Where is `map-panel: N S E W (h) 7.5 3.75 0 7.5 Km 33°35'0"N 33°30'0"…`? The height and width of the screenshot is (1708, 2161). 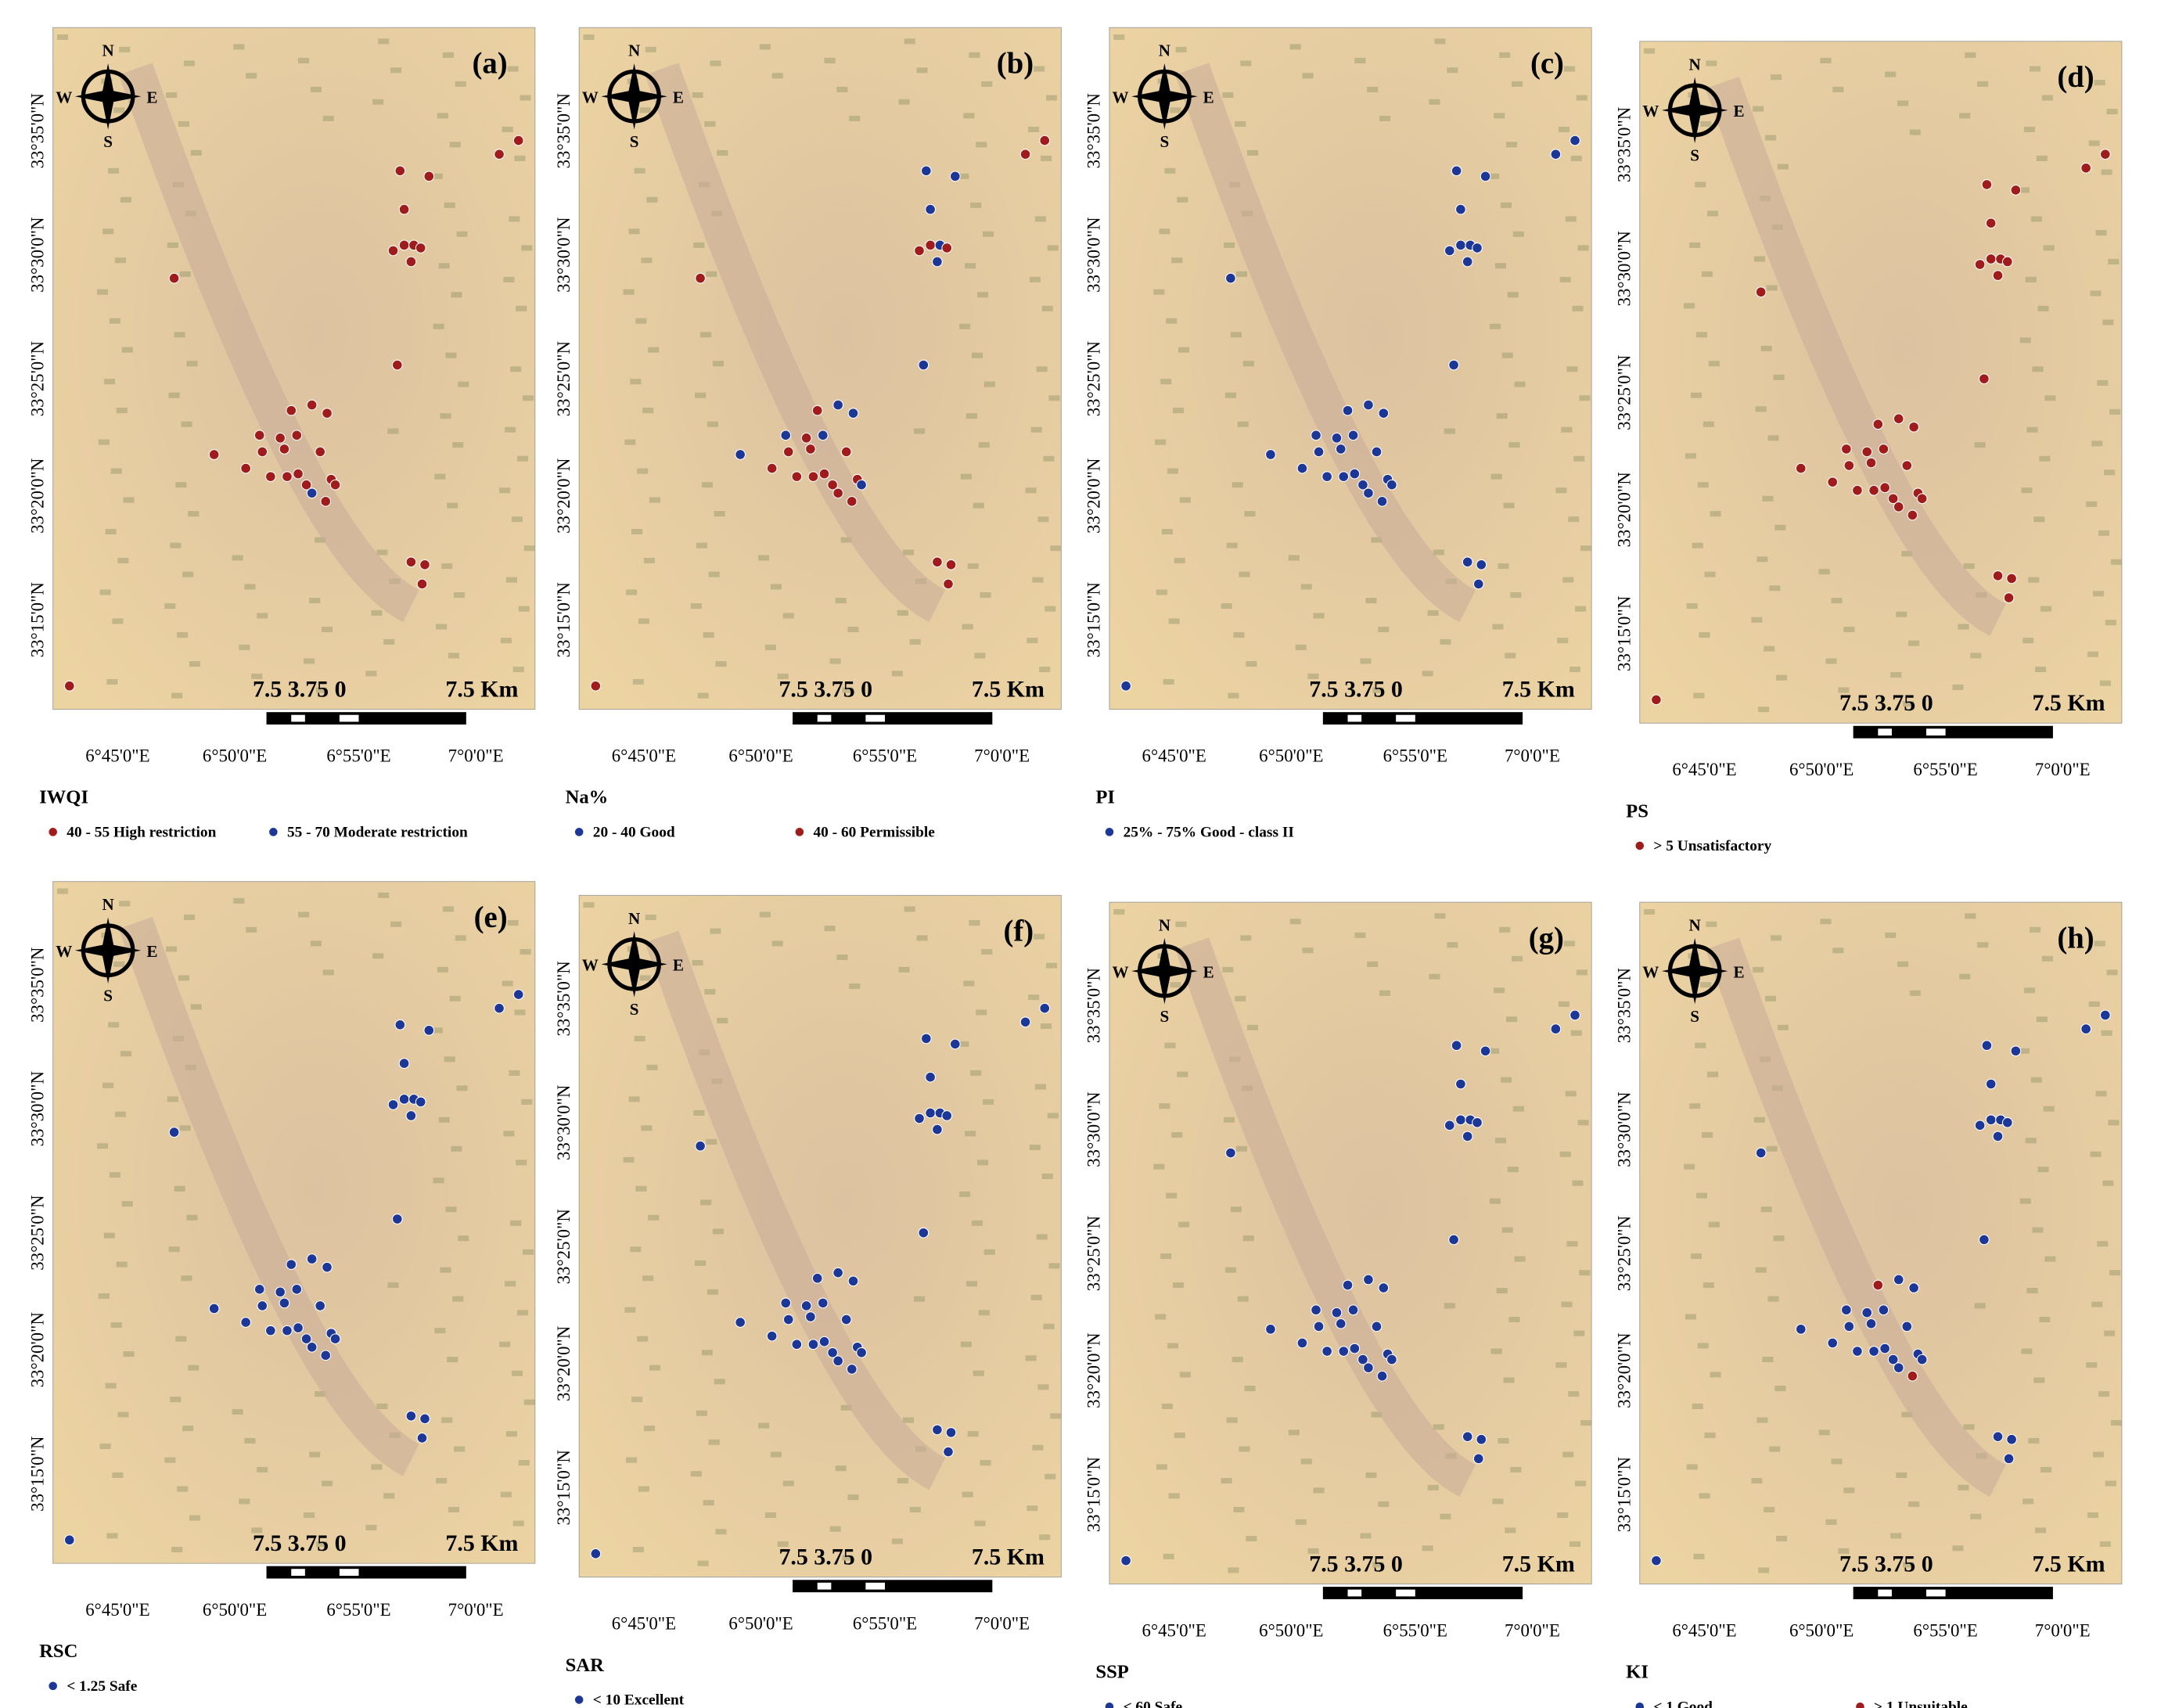 map-panel: N S E W (h) 7.5 3.75 0 7.5 Km 33°35'0"N 33°30'0"… is located at coordinates (1868, 1305).